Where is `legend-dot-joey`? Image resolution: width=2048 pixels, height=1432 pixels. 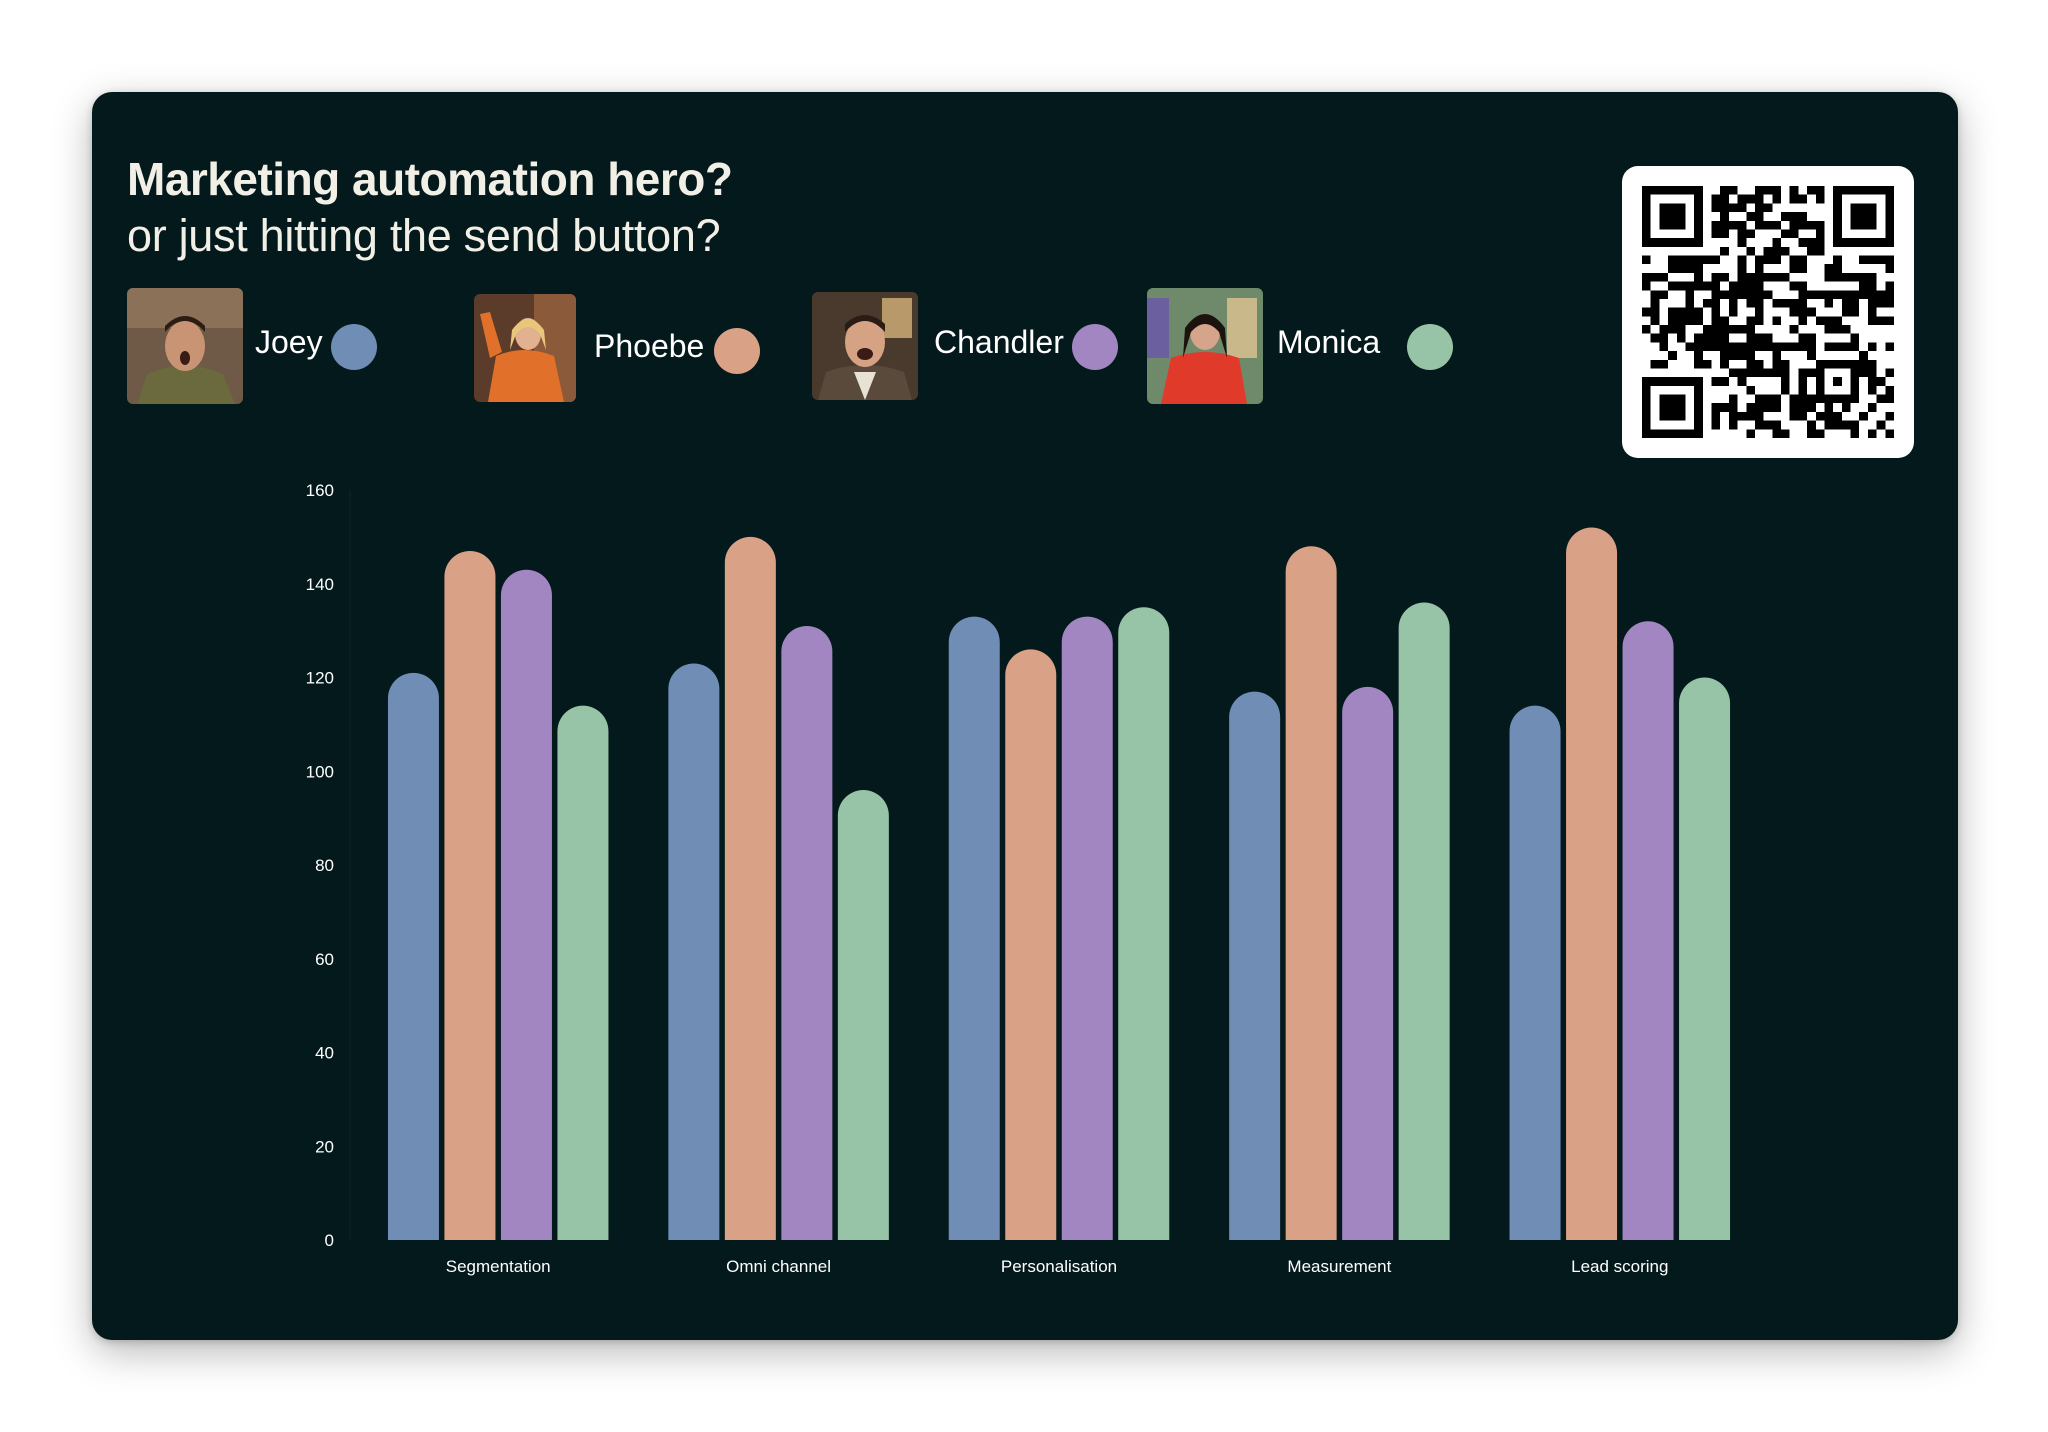
legend-dot-joey is located at coordinates (354, 347).